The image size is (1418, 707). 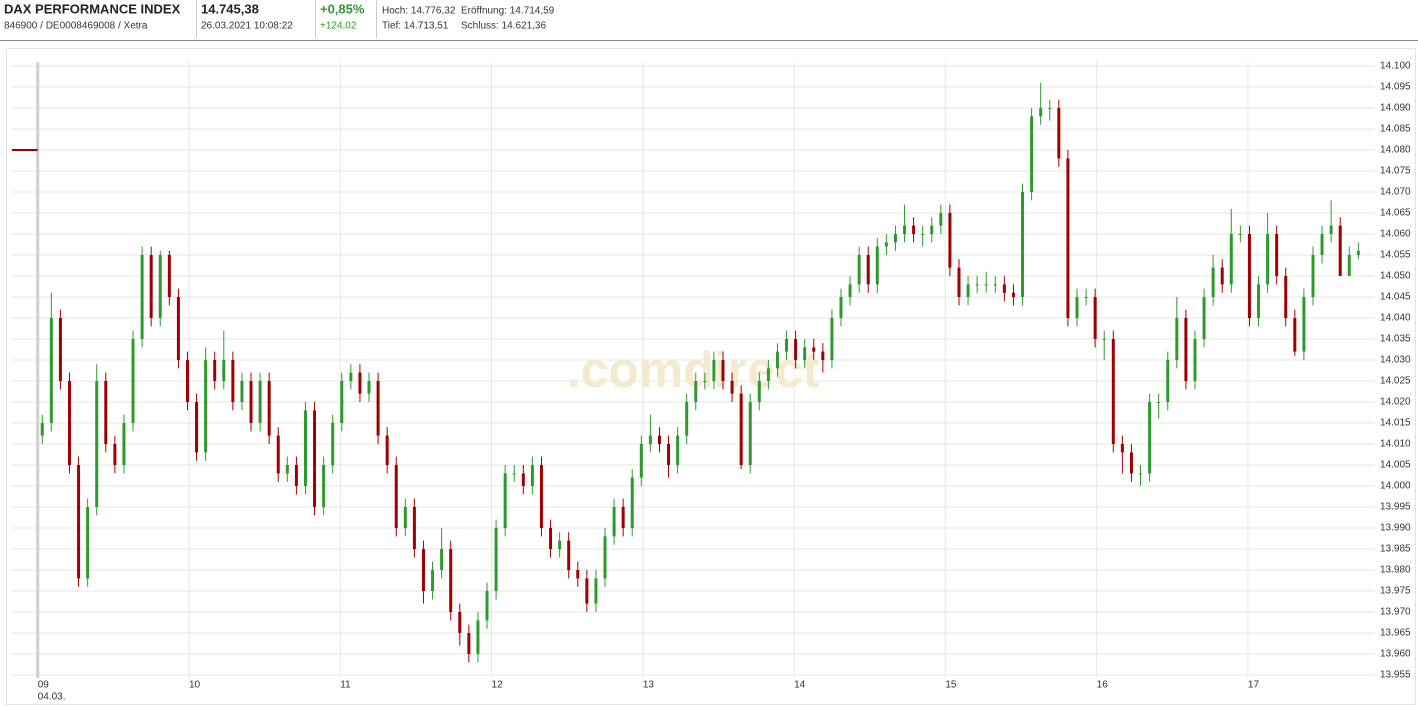 What do you see at coordinates (342, 8) in the screenshot?
I see `change-percent: +0,85%` at bounding box center [342, 8].